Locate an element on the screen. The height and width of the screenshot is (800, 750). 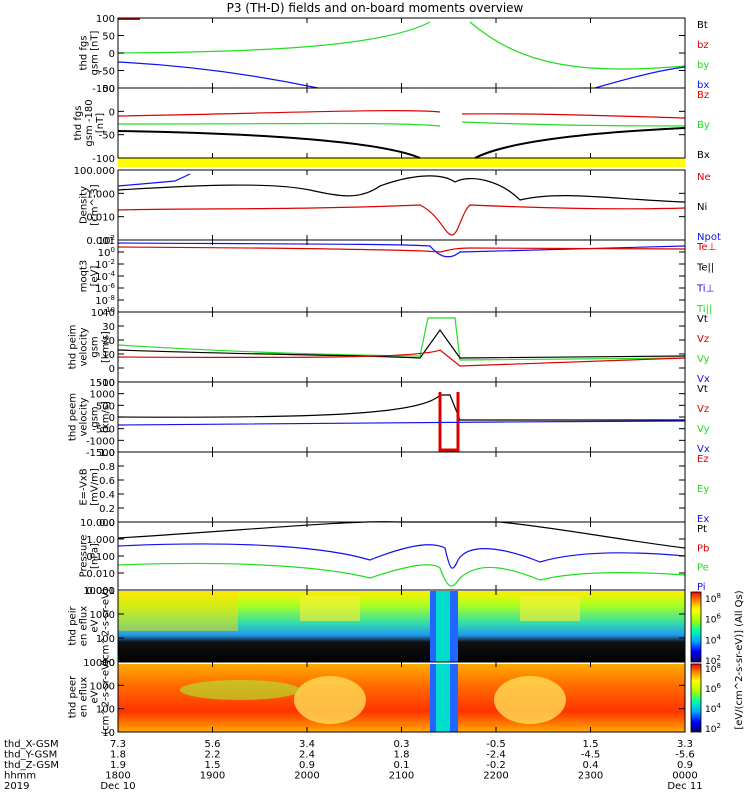
ytick-label: -1000 is located at coordinates (100, 441).